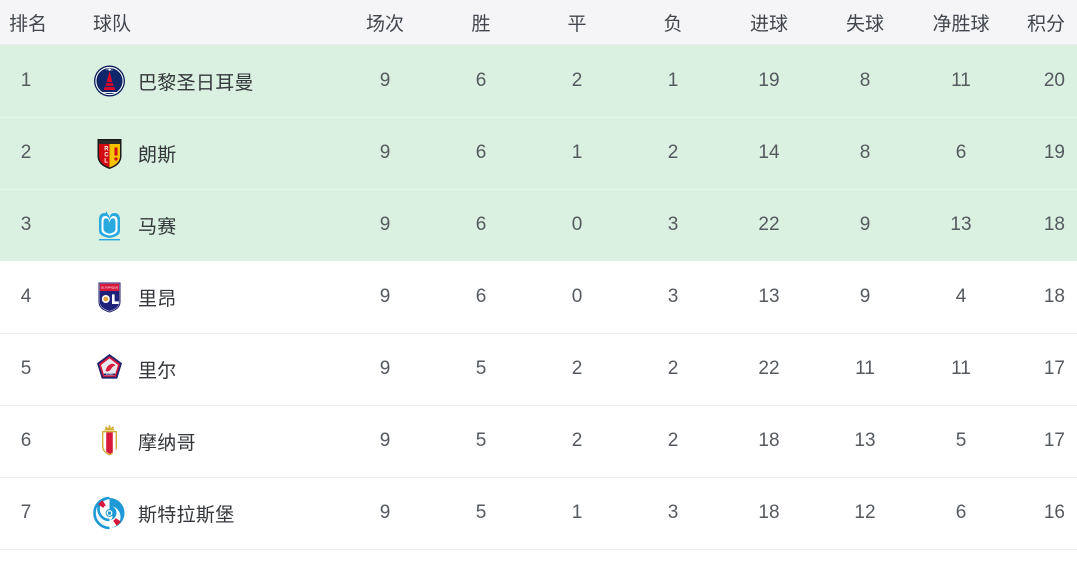 This screenshot has width=1077, height=561. Describe the element at coordinates (157, 299) in the screenshot. I see `team-name: 里昂` at that location.